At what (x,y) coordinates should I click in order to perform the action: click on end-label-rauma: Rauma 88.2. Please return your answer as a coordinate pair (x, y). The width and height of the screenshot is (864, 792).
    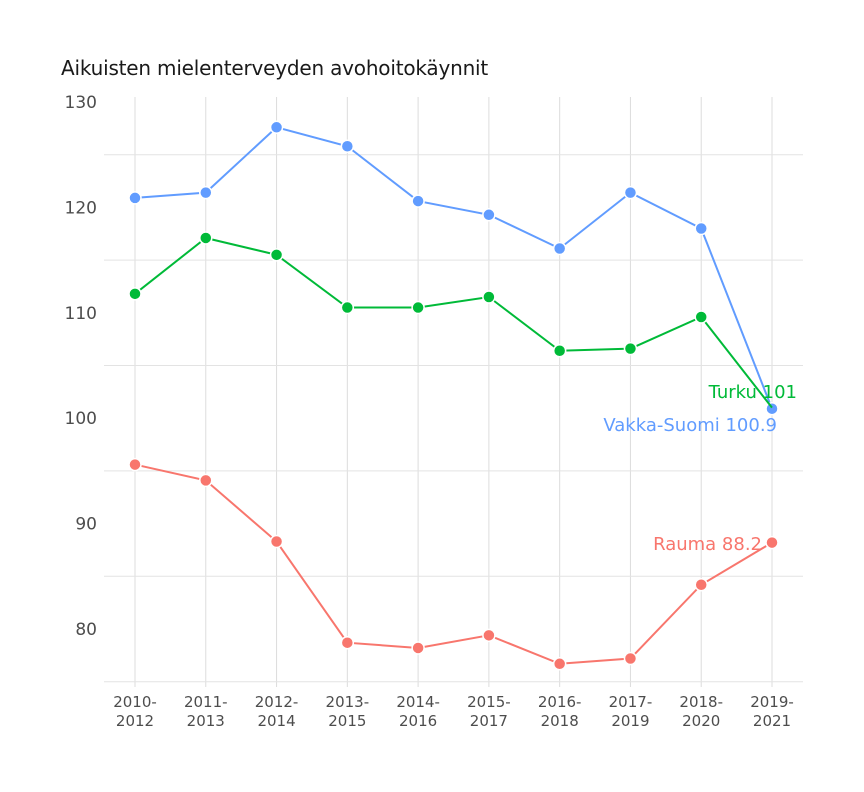
    Looking at the image, I should click on (707, 544).